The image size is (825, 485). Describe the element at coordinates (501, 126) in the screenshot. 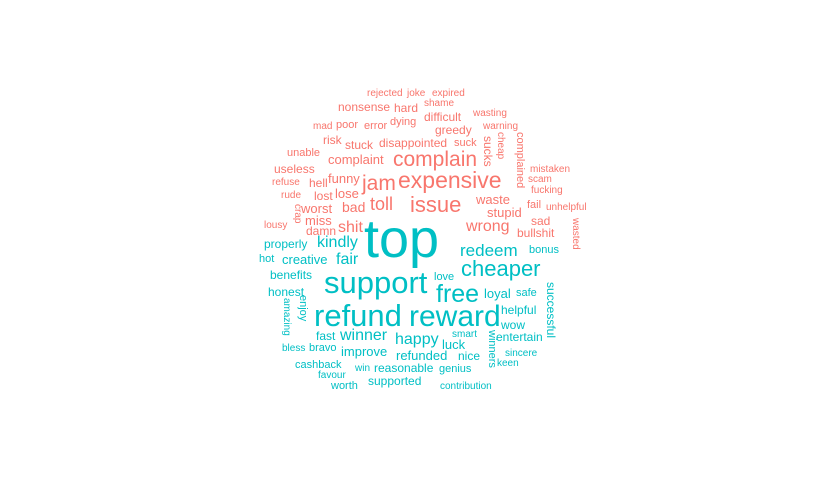

I see `word-warning: warning` at that location.